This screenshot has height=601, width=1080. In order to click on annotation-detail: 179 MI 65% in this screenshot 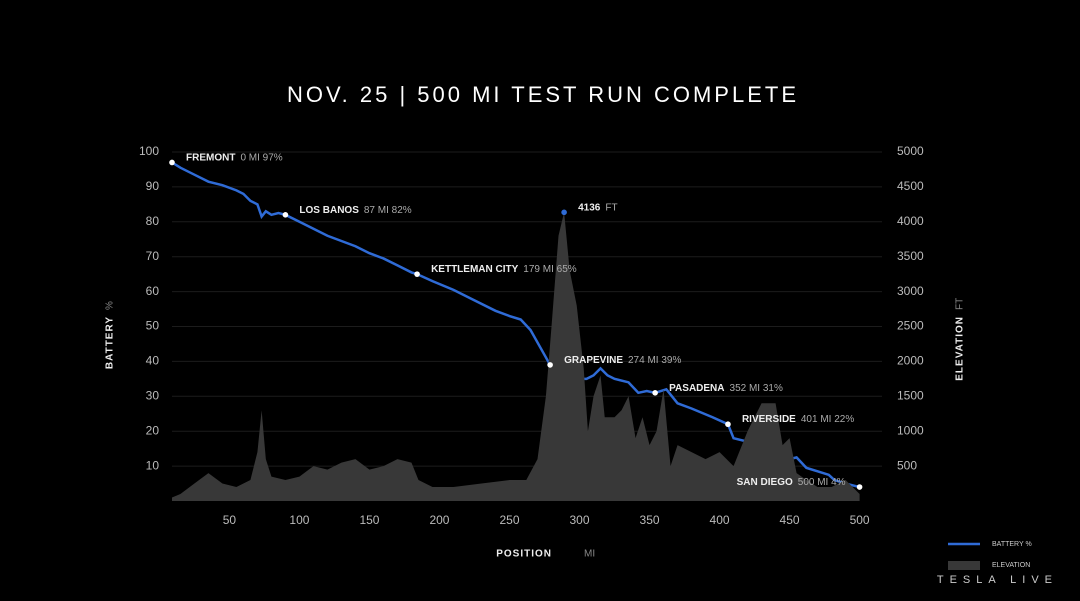, I will do `click(549, 269)`.